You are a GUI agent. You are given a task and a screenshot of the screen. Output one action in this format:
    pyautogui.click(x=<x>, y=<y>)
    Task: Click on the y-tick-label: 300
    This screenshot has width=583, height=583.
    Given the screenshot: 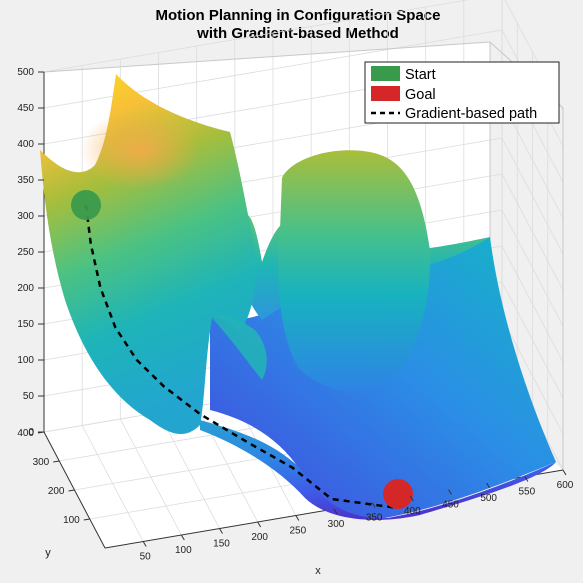 What is the action you would take?
    pyautogui.click(x=41, y=462)
    